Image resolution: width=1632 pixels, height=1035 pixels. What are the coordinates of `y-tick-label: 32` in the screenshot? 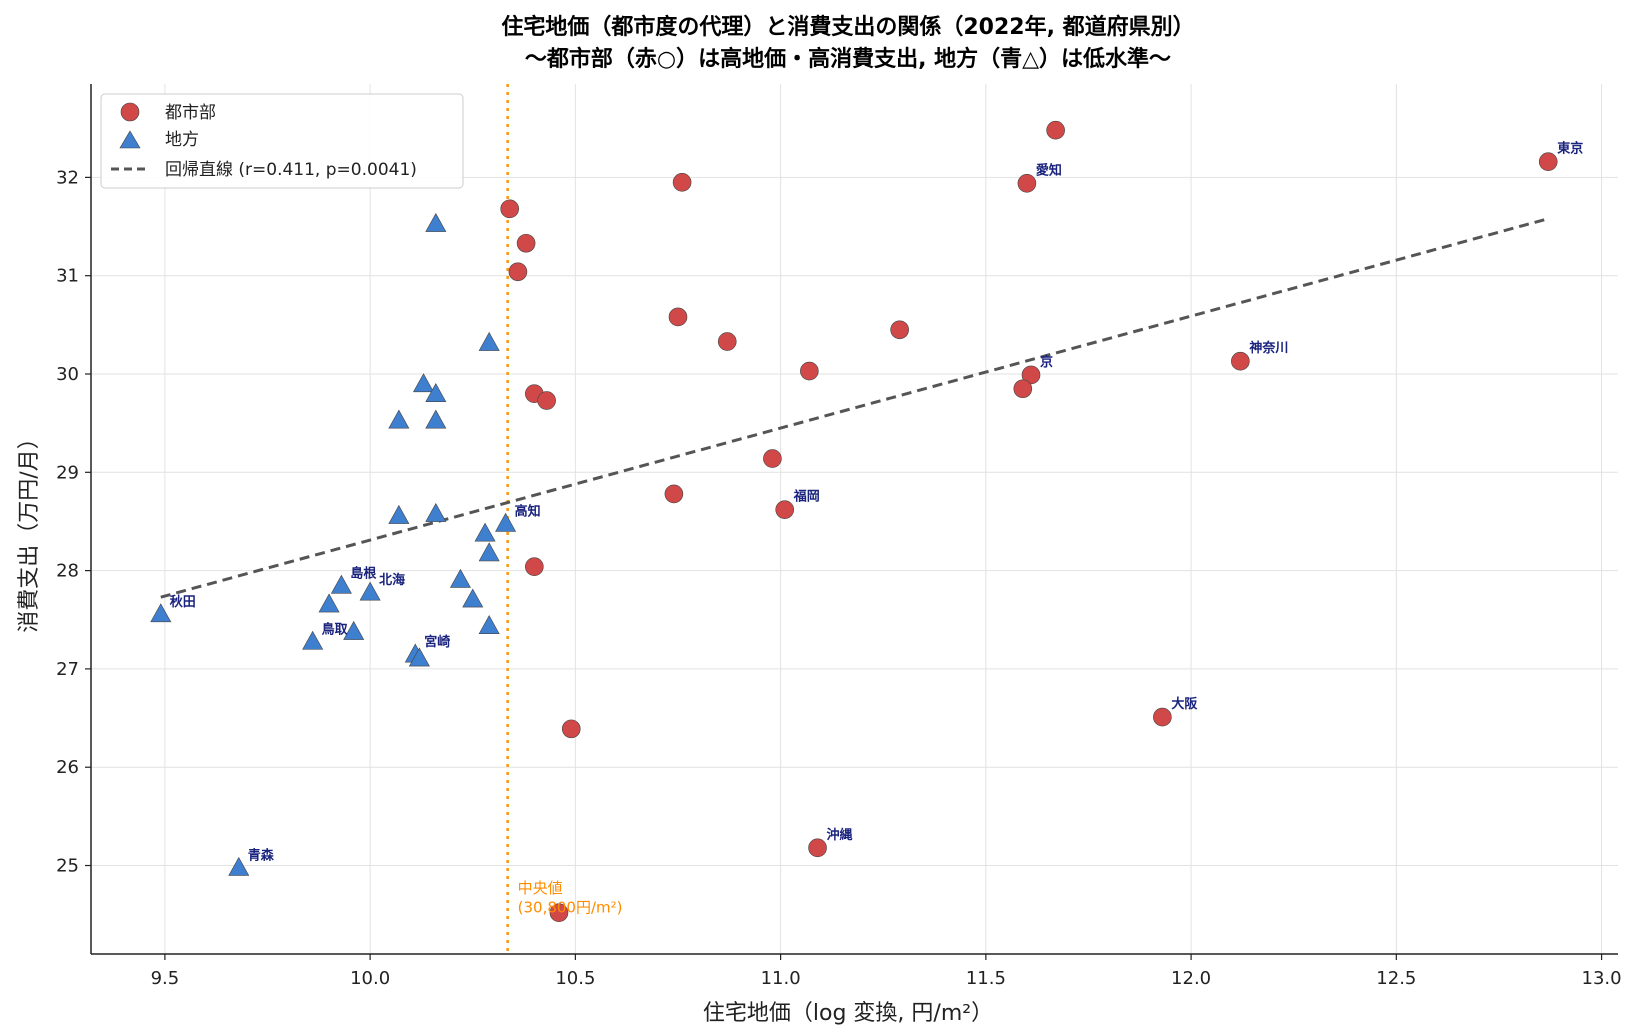 It's located at (67, 177).